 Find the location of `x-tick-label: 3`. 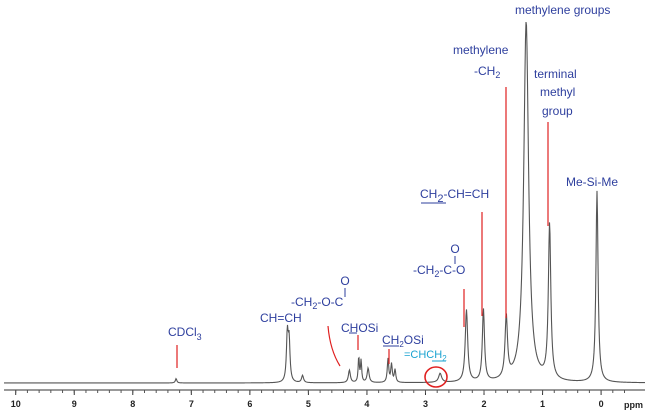

x-tick-label: 3 is located at coordinates (425, 404).